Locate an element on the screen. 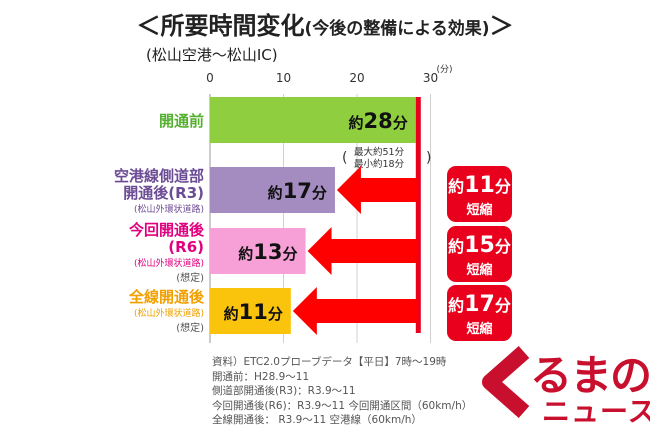 The image size is (650, 433). x-tick-label: 20 is located at coordinates (356, 78).